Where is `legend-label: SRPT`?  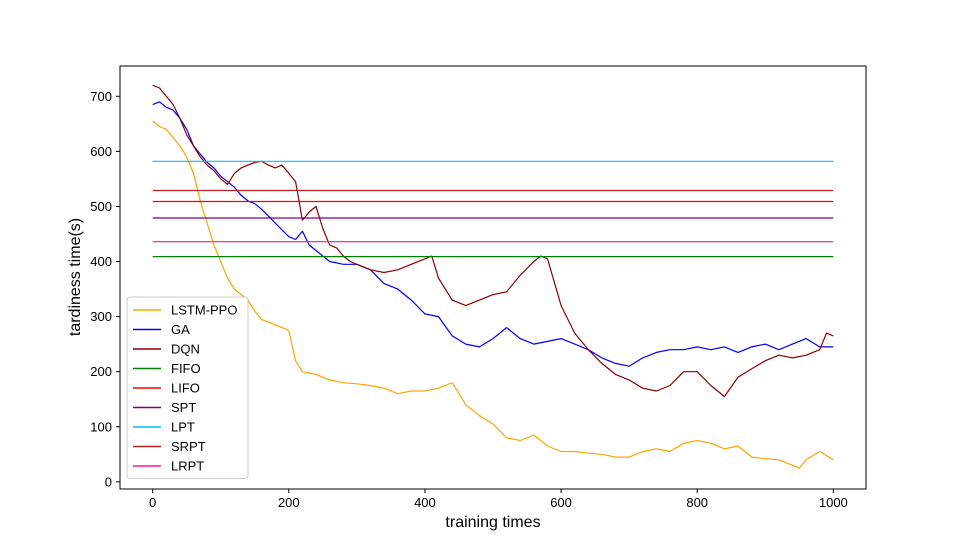 legend-label: SRPT is located at coordinates (188, 446).